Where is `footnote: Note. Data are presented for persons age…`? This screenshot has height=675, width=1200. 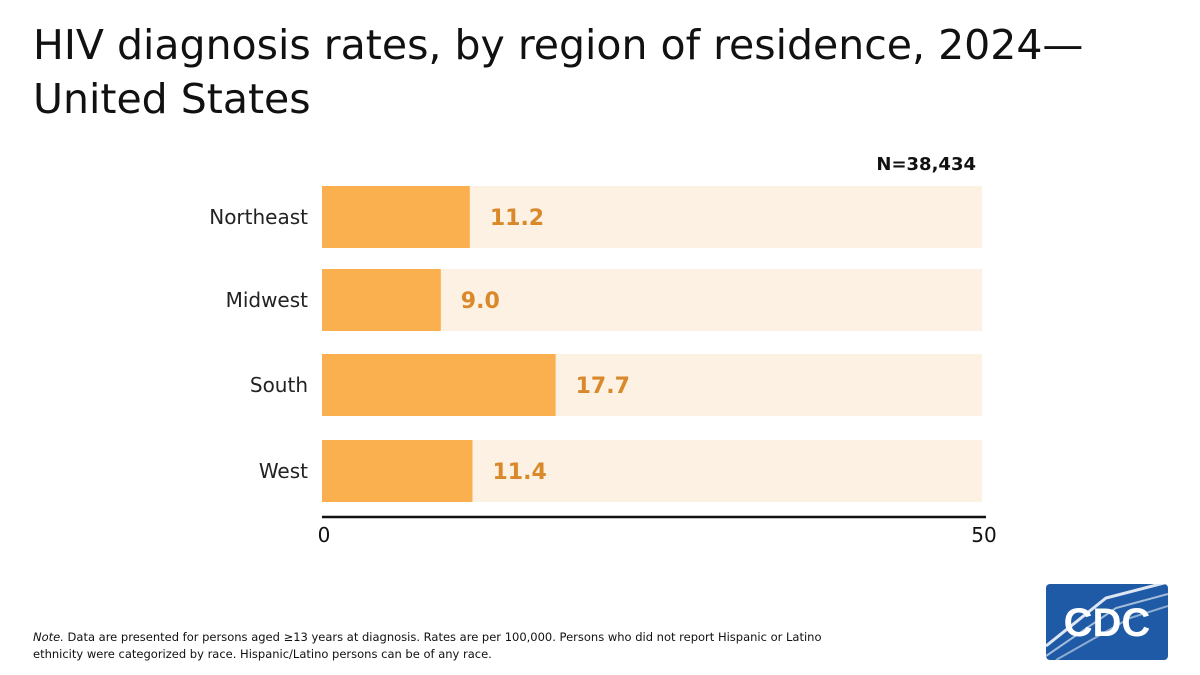
footnote: Note. Data are presented for persons age… is located at coordinates (443, 646).